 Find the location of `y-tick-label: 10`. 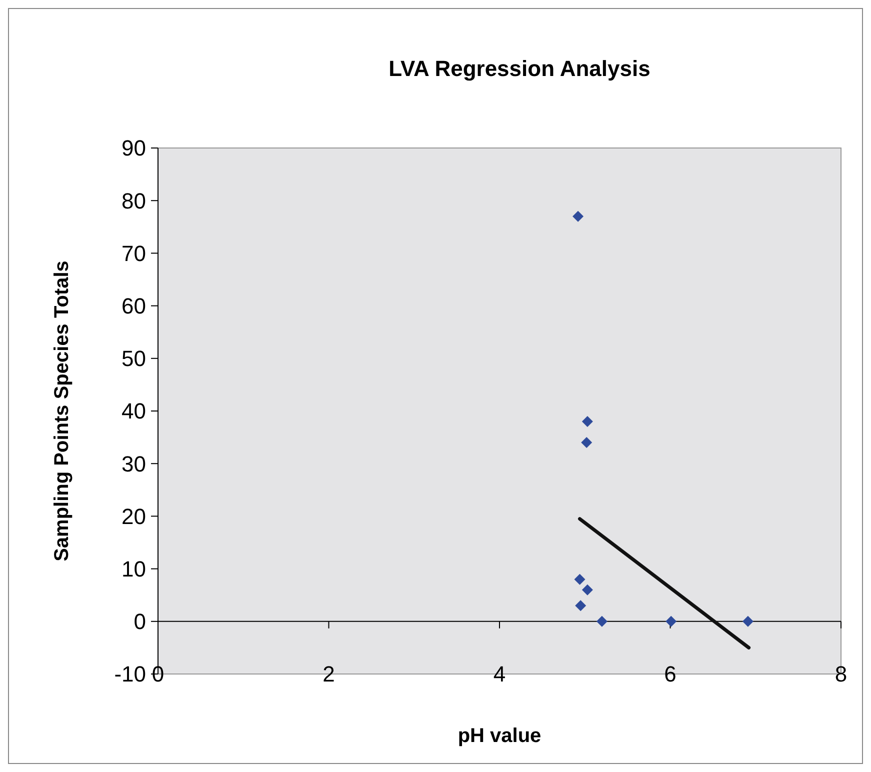

y-tick-label: 10 is located at coordinates (134, 569).